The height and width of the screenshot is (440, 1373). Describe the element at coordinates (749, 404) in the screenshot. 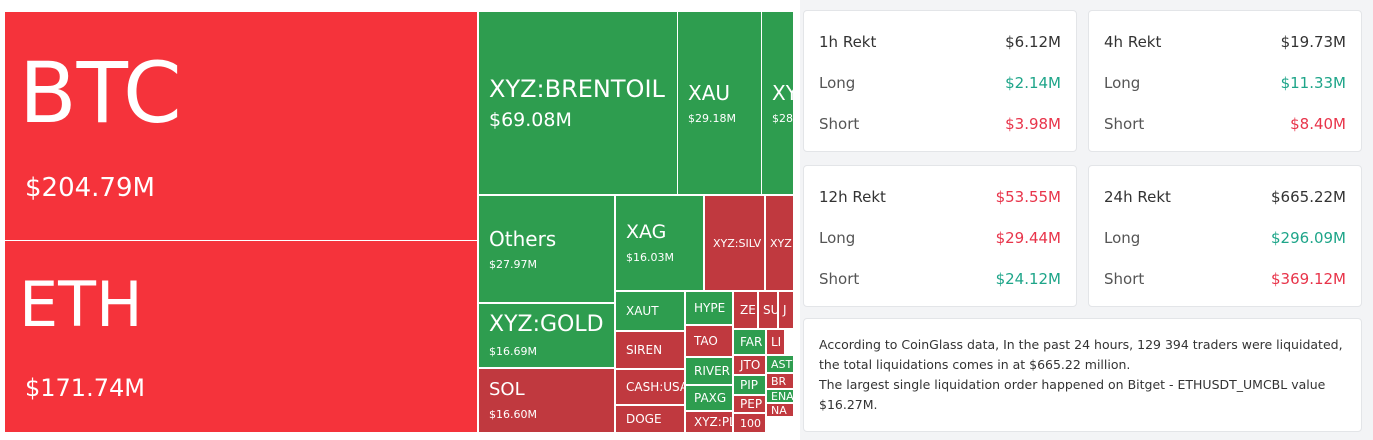

I see `treemap-tile: PEP` at that location.